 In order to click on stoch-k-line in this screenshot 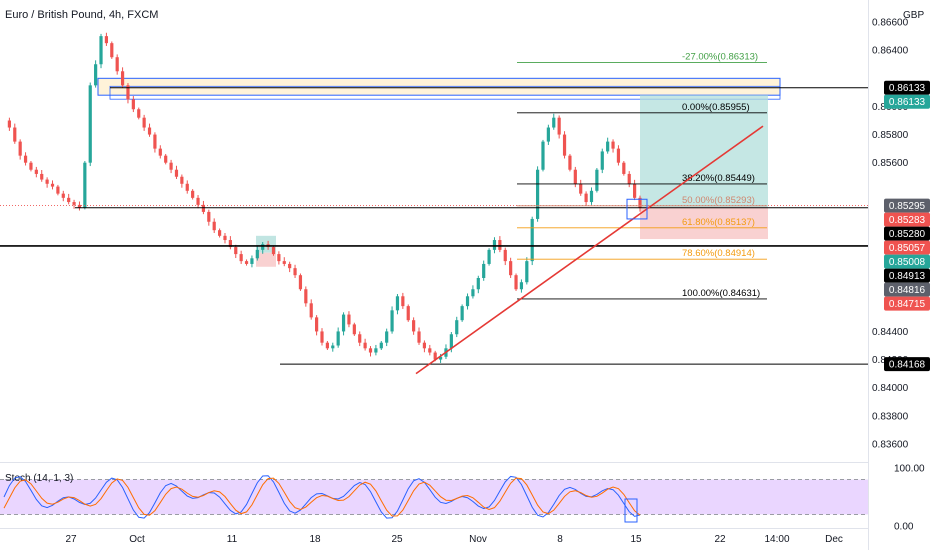, I will do `click(322, 497)`.